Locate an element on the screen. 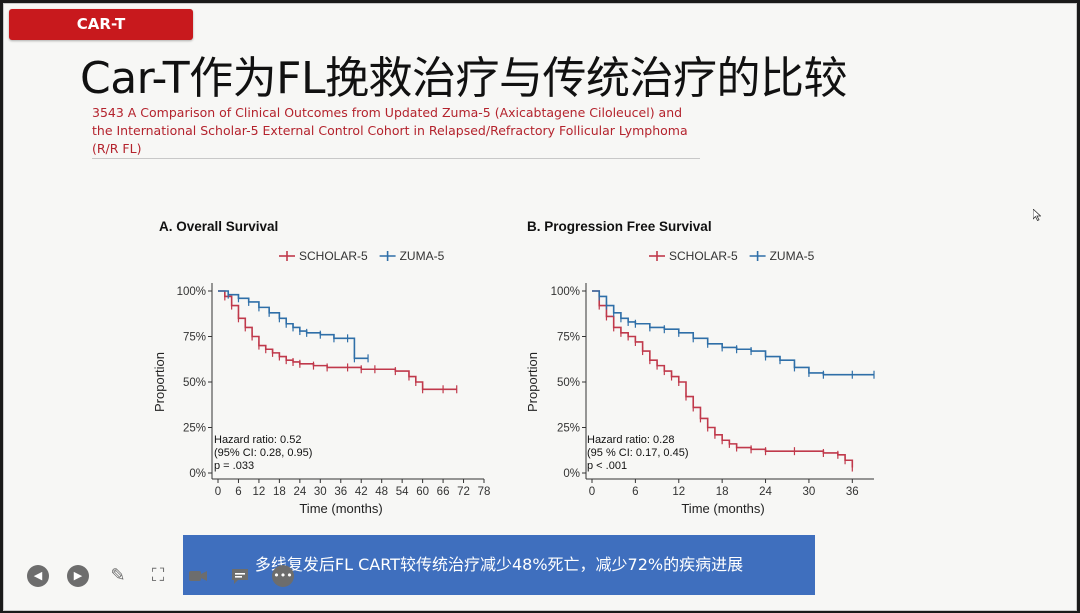  x-tick-label: 72 is located at coordinates (463, 492).